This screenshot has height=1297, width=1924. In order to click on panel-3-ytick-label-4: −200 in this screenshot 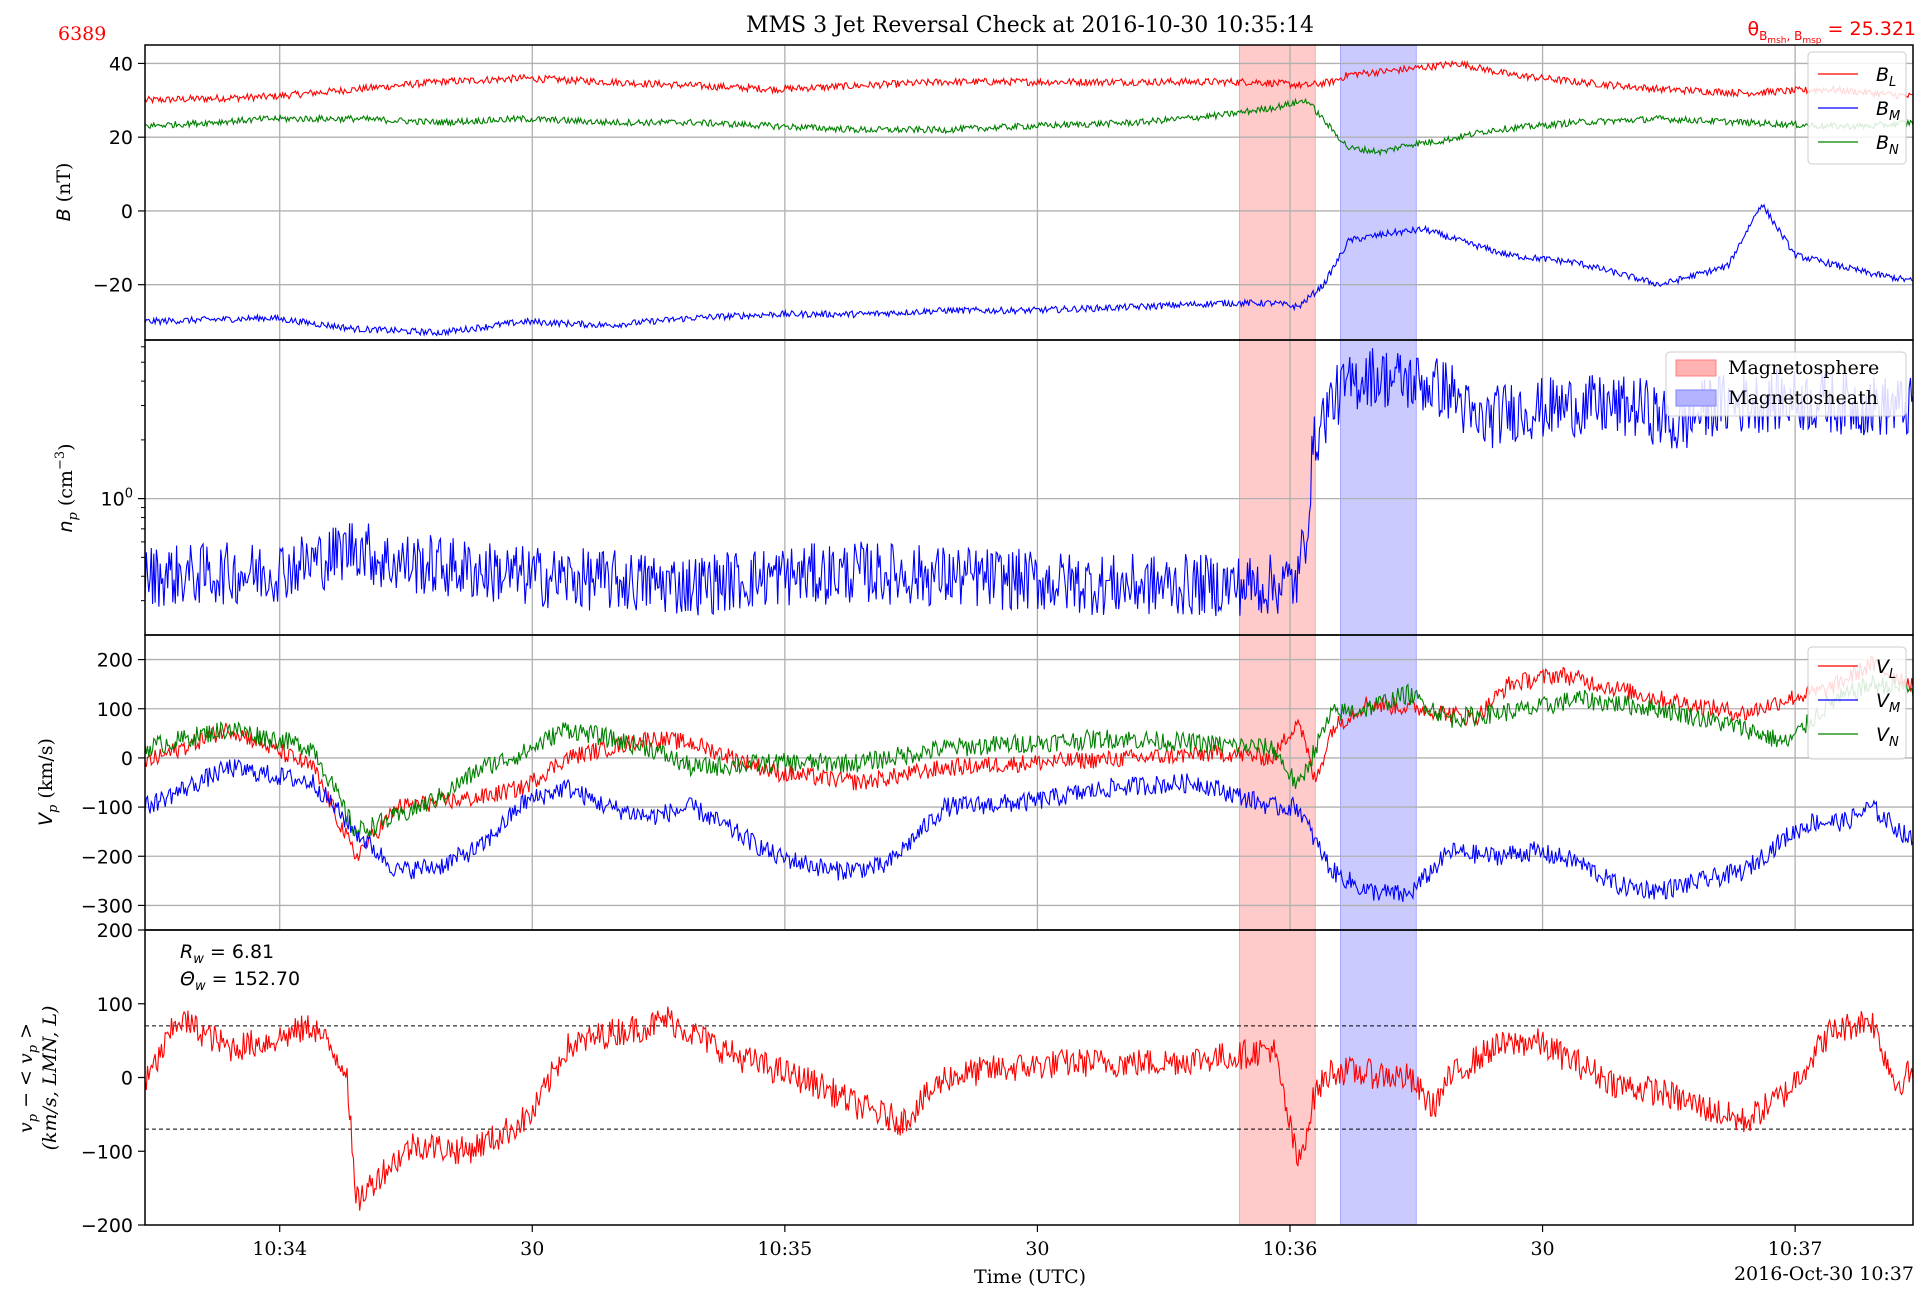, I will do `click(107, 1226)`.